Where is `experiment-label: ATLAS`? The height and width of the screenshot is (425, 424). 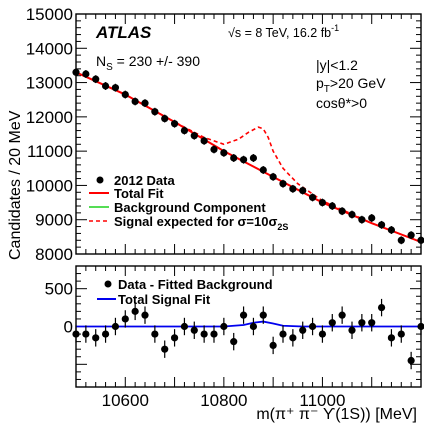 experiment-label: ATLAS is located at coordinates (123, 32).